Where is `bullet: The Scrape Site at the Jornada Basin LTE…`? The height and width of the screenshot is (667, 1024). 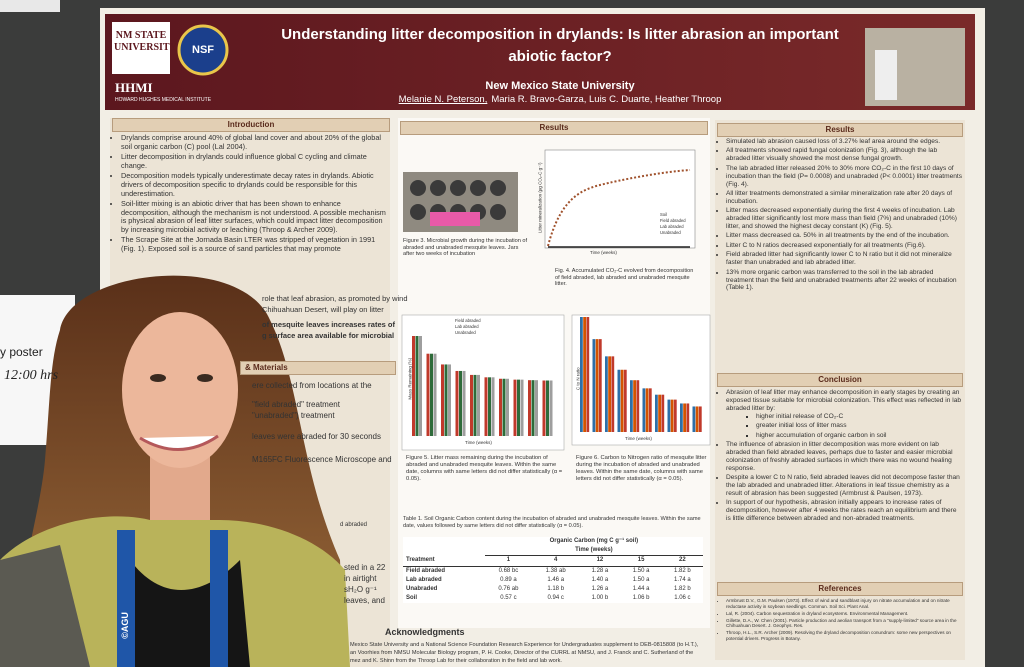 bullet: The Scrape Site at the Jornada Basin LTE… is located at coordinates (253, 244).